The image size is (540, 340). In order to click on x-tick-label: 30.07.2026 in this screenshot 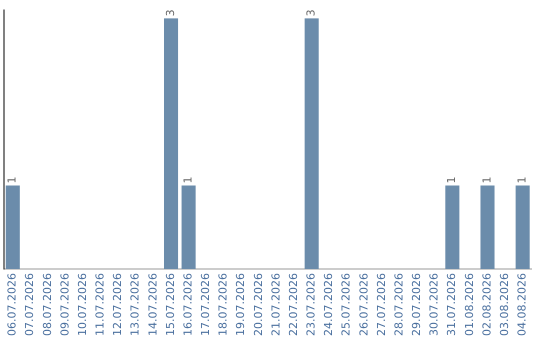, I will do `click(434, 304)`.